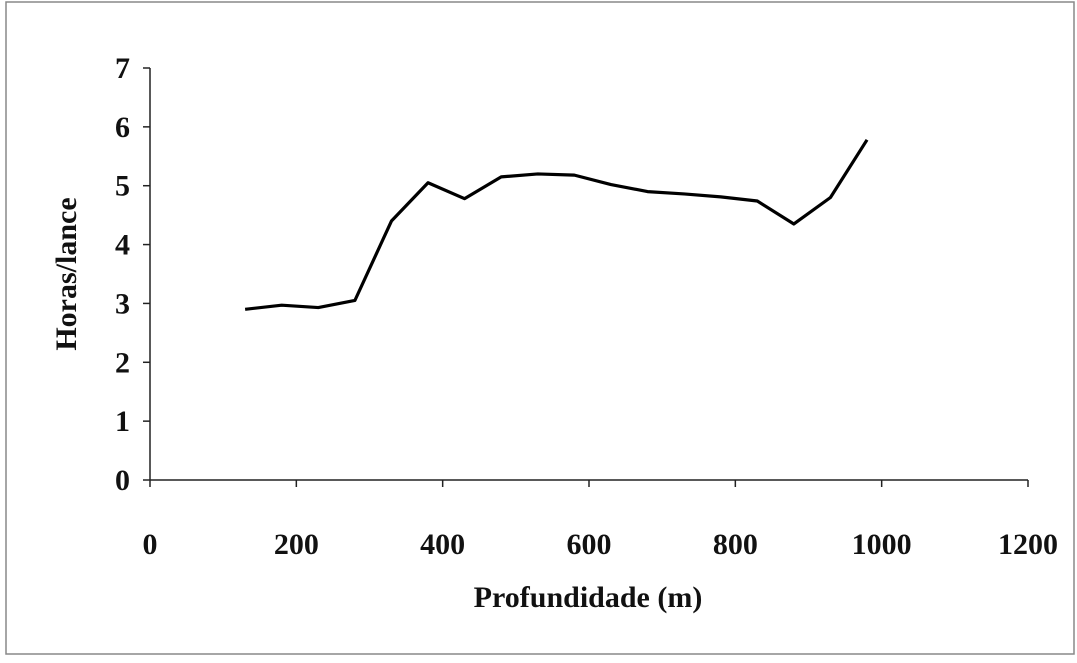 This screenshot has height=663, width=1077. Describe the element at coordinates (296, 544) in the screenshot. I see `x-tick-label: 200` at that location.